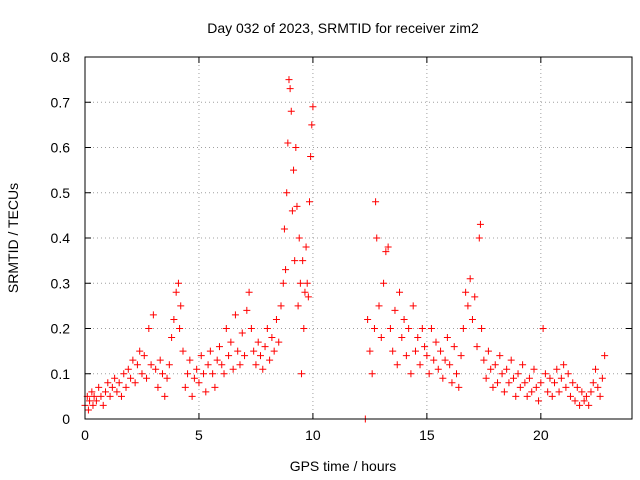 This screenshot has height=480, width=640. I want to click on y-tick-label: 0.5, so click(61, 193).